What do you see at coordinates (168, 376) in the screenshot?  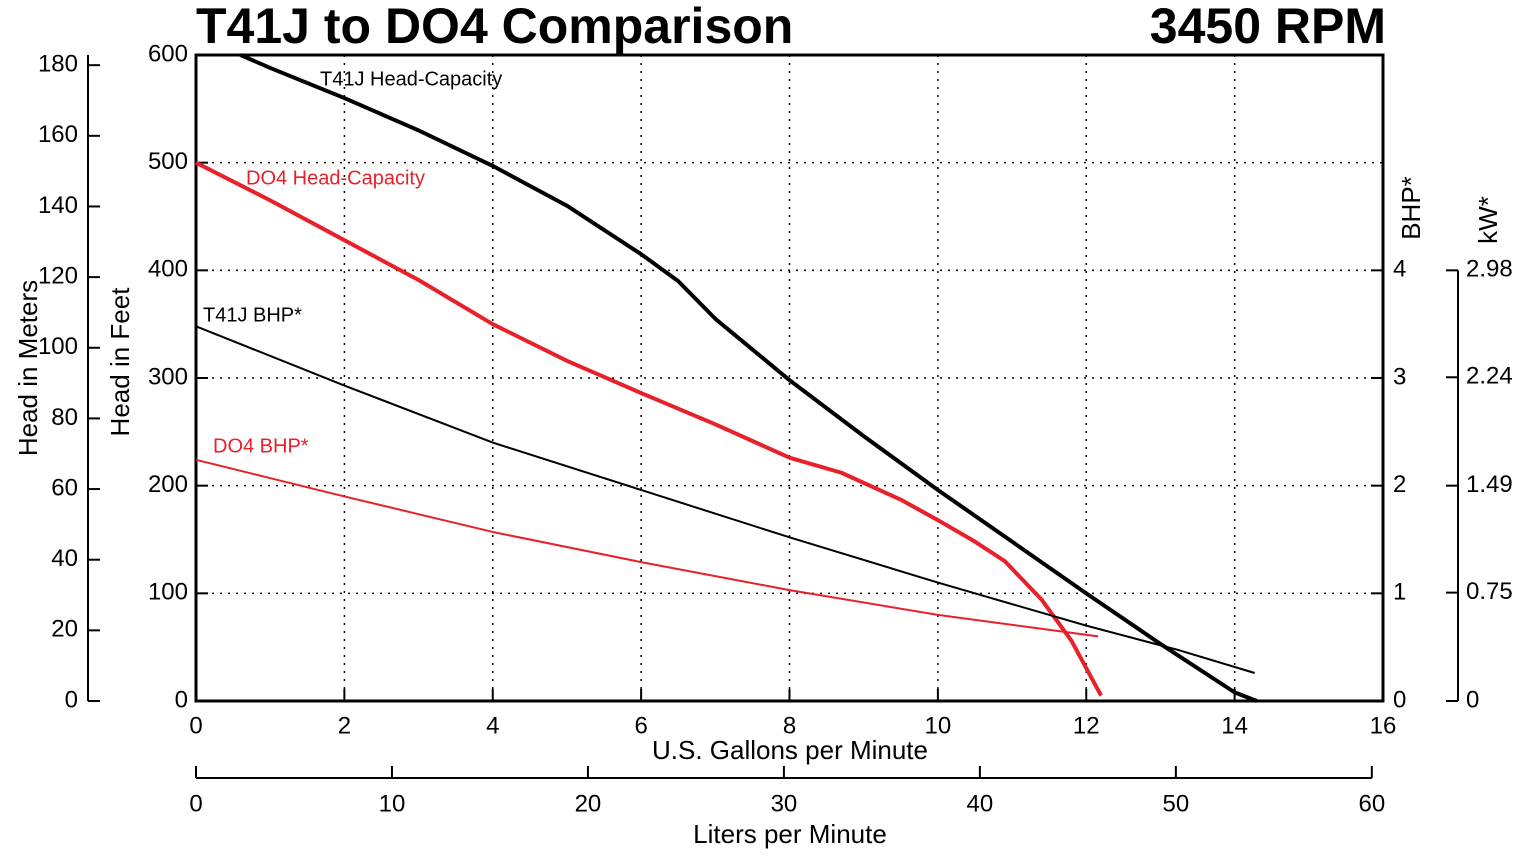 I see `y-tick-label: 300` at bounding box center [168, 376].